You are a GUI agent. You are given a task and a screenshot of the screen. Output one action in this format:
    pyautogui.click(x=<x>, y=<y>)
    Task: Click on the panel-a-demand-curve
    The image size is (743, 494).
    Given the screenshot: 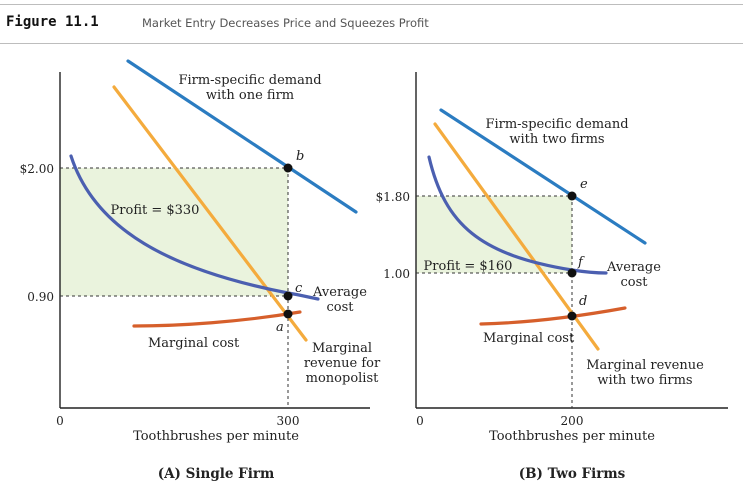 What is the action you would take?
    pyautogui.click(x=242, y=136)
    